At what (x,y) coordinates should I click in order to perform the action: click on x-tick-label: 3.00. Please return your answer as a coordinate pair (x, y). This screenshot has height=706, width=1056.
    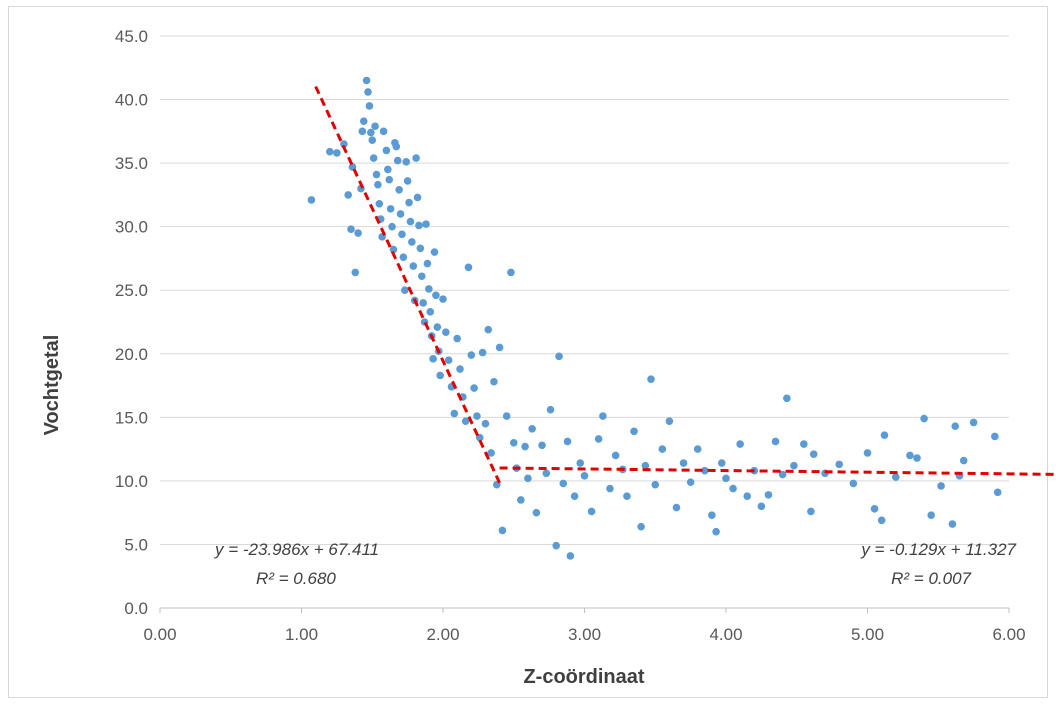
    Looking at the image, I should click on (584, 634).